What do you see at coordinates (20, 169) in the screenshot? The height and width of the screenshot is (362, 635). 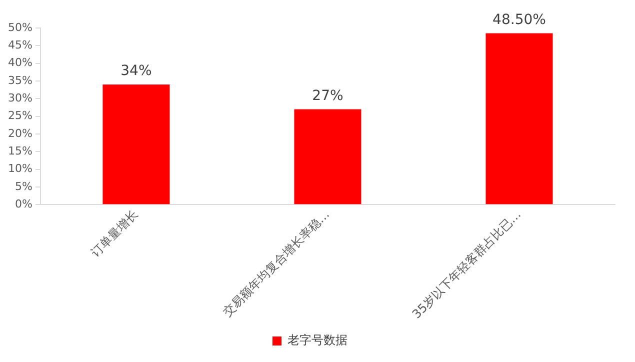 I see `y-tick-label: 10%` at bounding box center [20, 169].